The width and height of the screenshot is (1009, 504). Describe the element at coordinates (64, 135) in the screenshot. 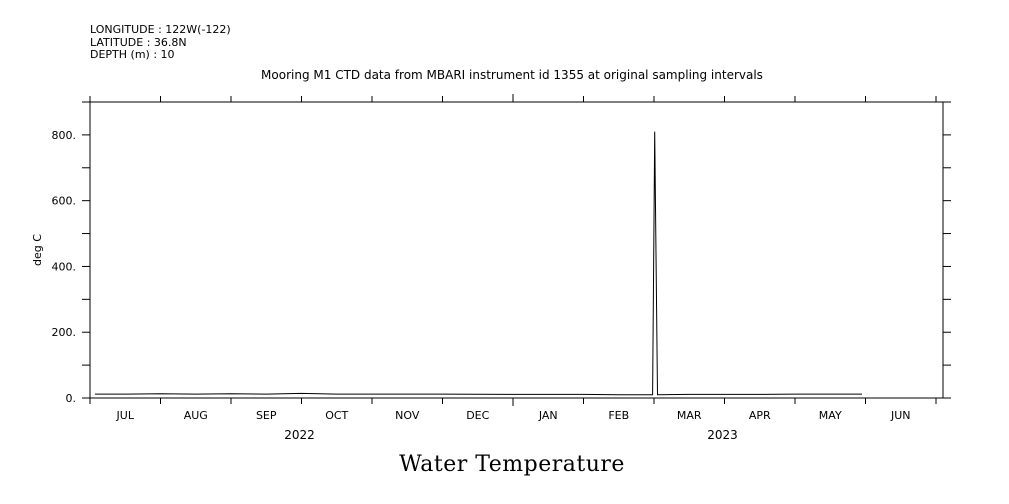

I see `y-tick-label: 800.` at that location.